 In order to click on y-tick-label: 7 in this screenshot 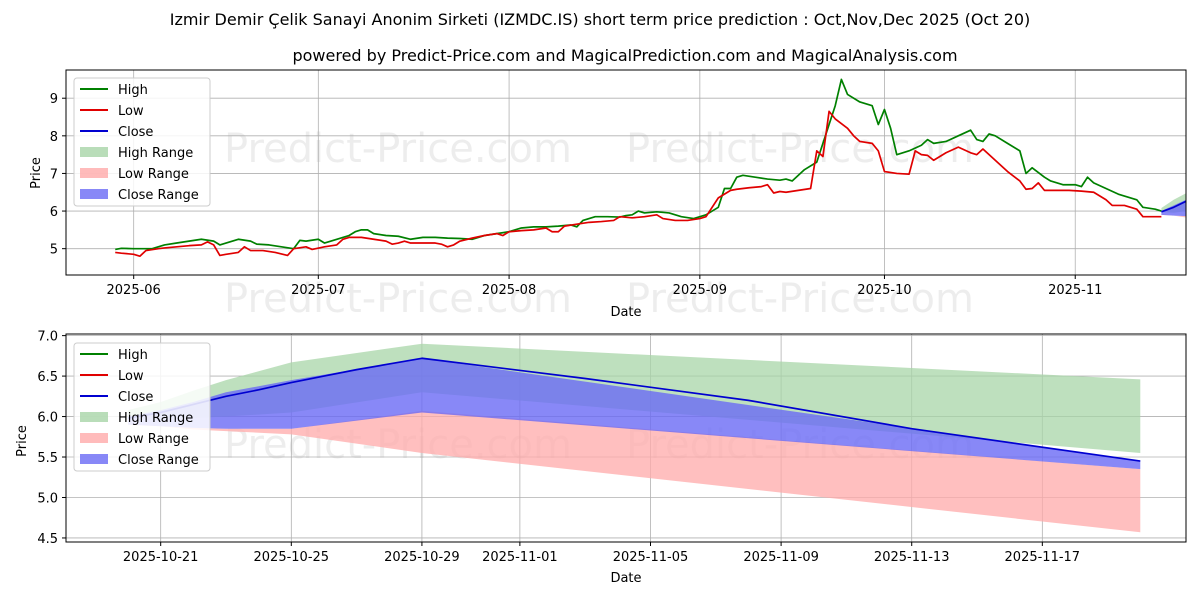, I will do `click(54, 174)`.